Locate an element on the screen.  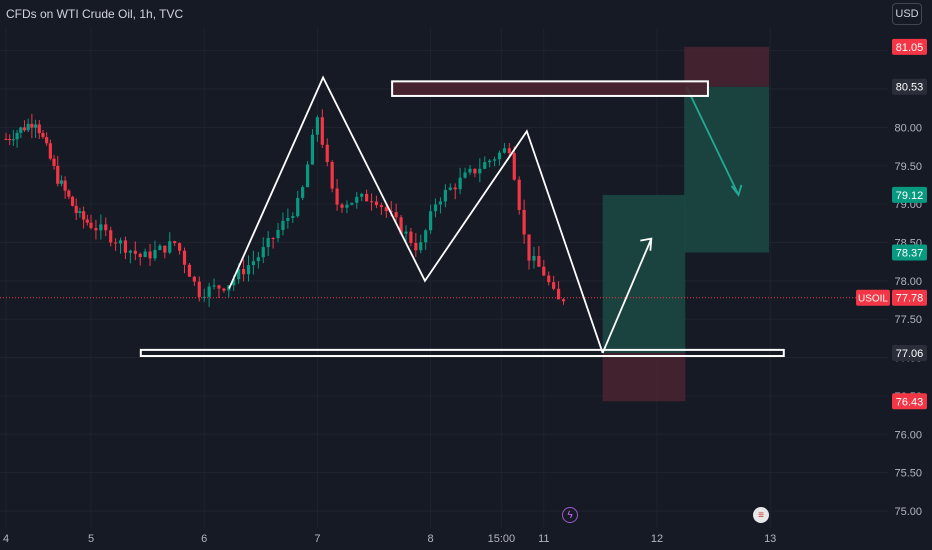
price-label-text: 76.43 is located at coordinates (910, 402).